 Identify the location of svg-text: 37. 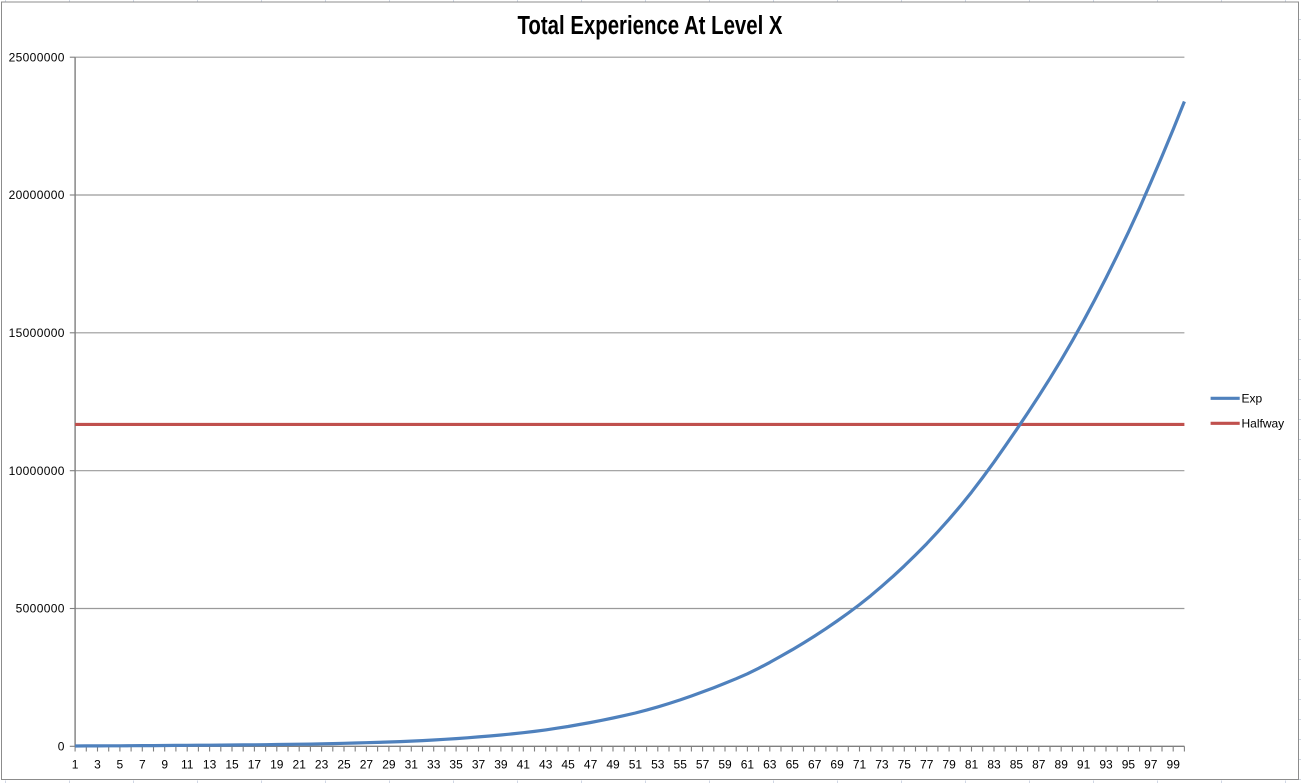
(479, 765).